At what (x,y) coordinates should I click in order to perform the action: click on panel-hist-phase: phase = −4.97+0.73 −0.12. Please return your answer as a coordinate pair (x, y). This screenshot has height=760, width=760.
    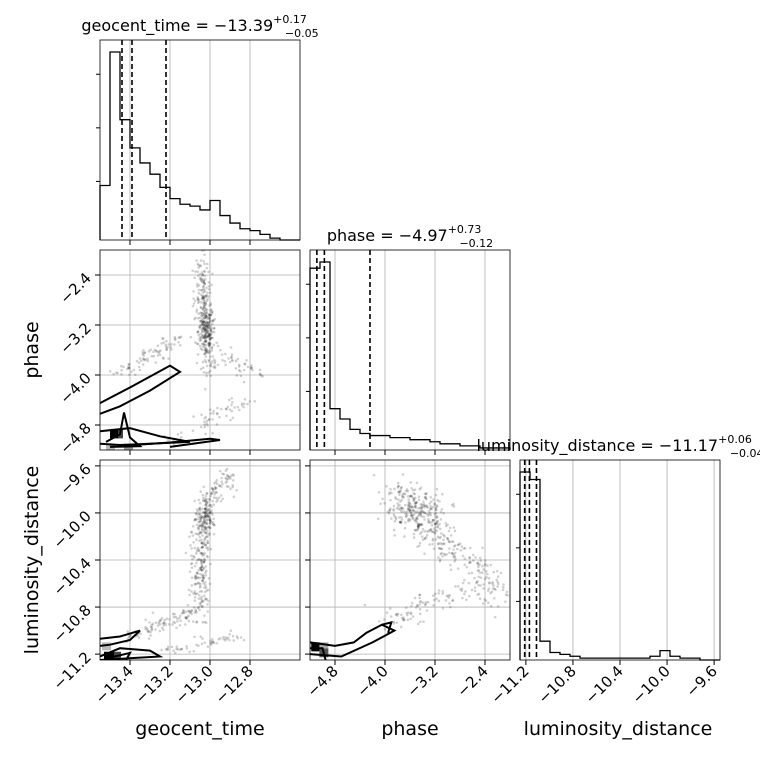
    Looking at the image, I should click on (408, 339).